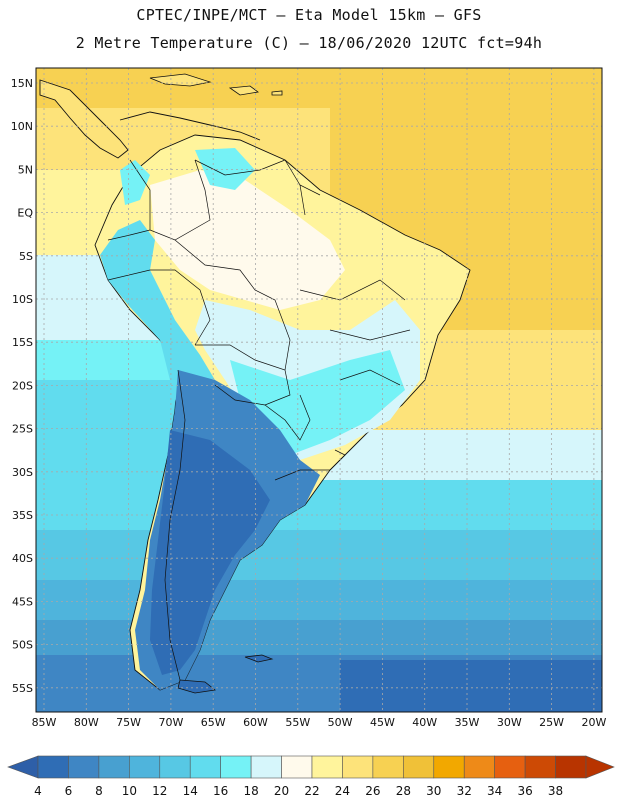 The height and width of the screenshot is (800, 618). I want to click on colorbar-low-arrow, so click(23, 767).